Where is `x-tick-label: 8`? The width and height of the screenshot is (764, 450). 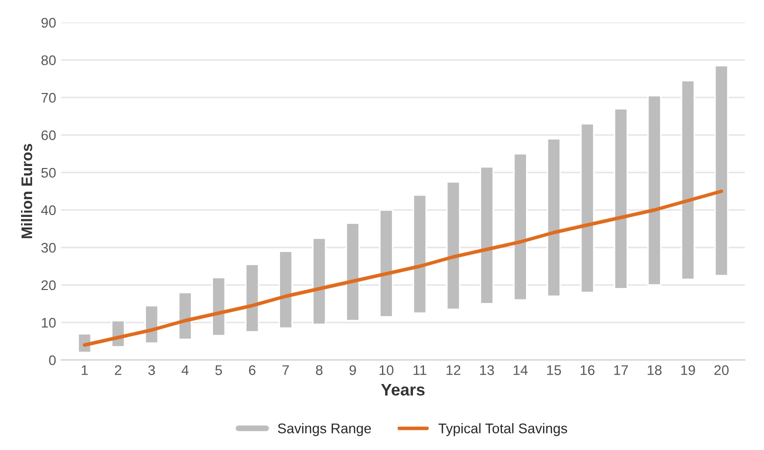
x-tick-label: 8 is located at coordinates (319, 370).